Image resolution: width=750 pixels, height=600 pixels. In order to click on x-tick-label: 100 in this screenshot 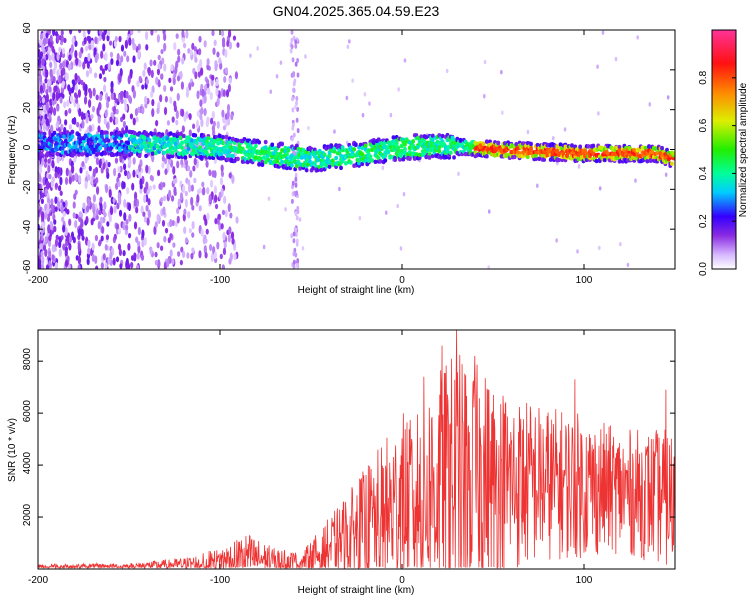, I will do `click(584, 280)`.